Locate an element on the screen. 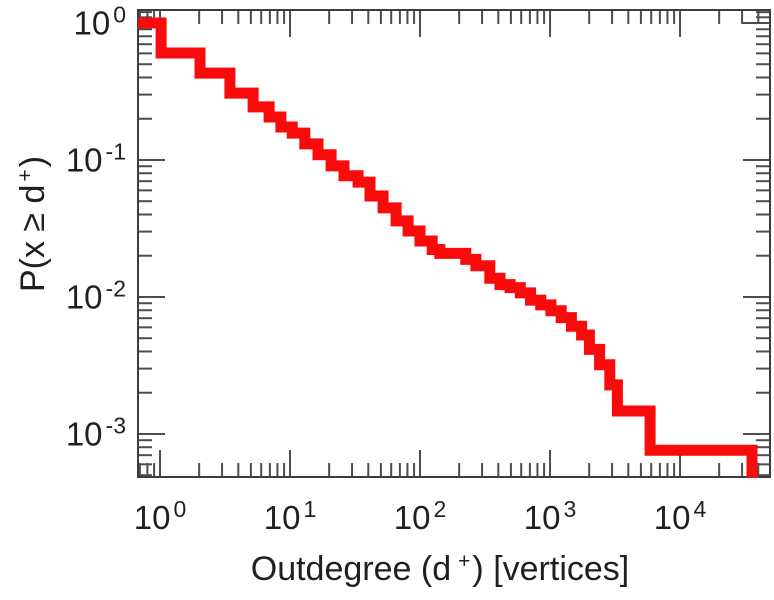 This screenshot has width=774, height=600. y-axis-title: P(x ≥ d +) is located at coordinates (33, 224).